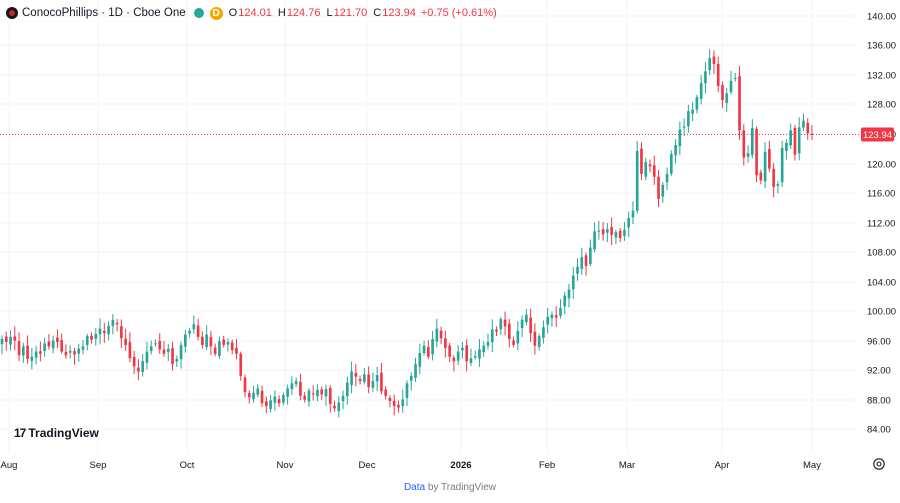  What do you see at coordinates (722, 465) in the screenshot?
I see `x-tick-label: Apr` at bounding box center [722, 465].